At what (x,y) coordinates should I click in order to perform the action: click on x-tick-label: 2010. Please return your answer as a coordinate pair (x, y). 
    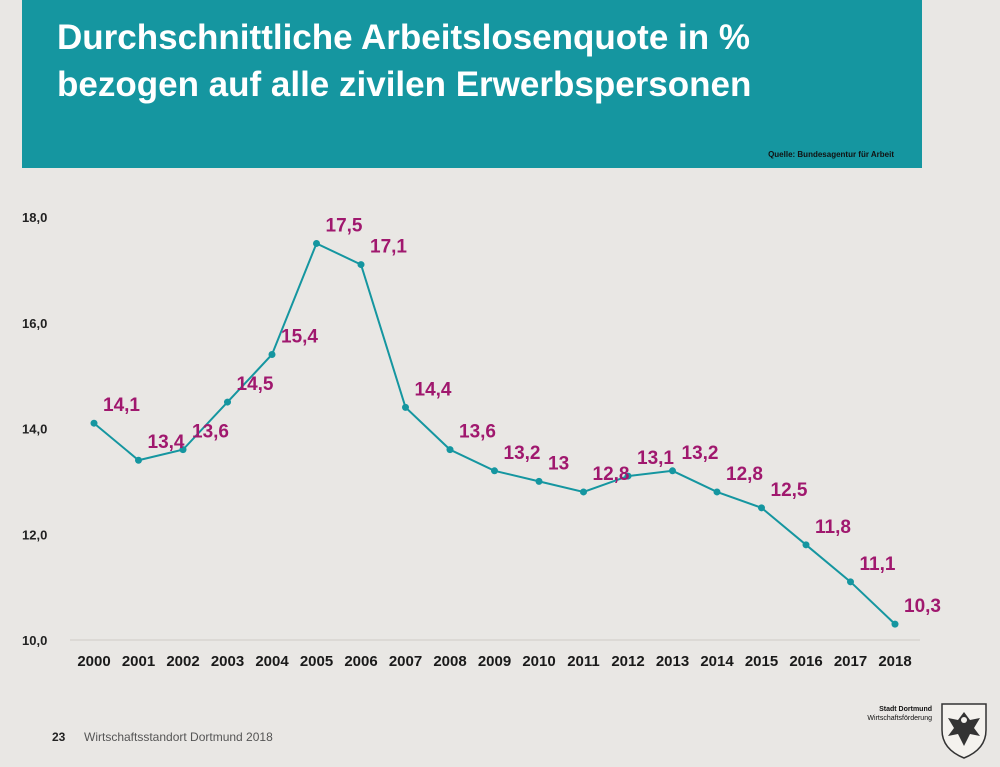
    Looking at the image, I should click on (538, 661).